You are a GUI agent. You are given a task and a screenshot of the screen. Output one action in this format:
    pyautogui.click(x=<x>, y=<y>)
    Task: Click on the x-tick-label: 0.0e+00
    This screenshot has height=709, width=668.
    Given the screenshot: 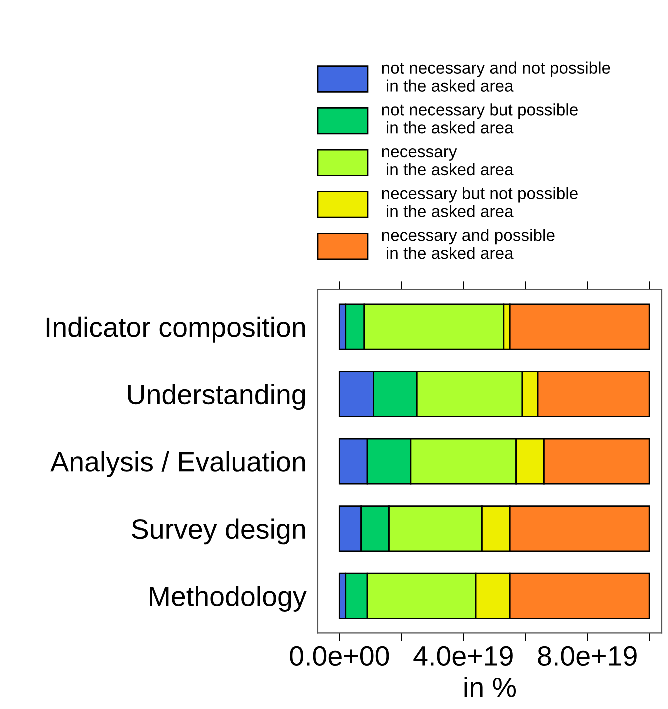 What is the action you would take?
    pyautogui.click(x=340, y=656)
    